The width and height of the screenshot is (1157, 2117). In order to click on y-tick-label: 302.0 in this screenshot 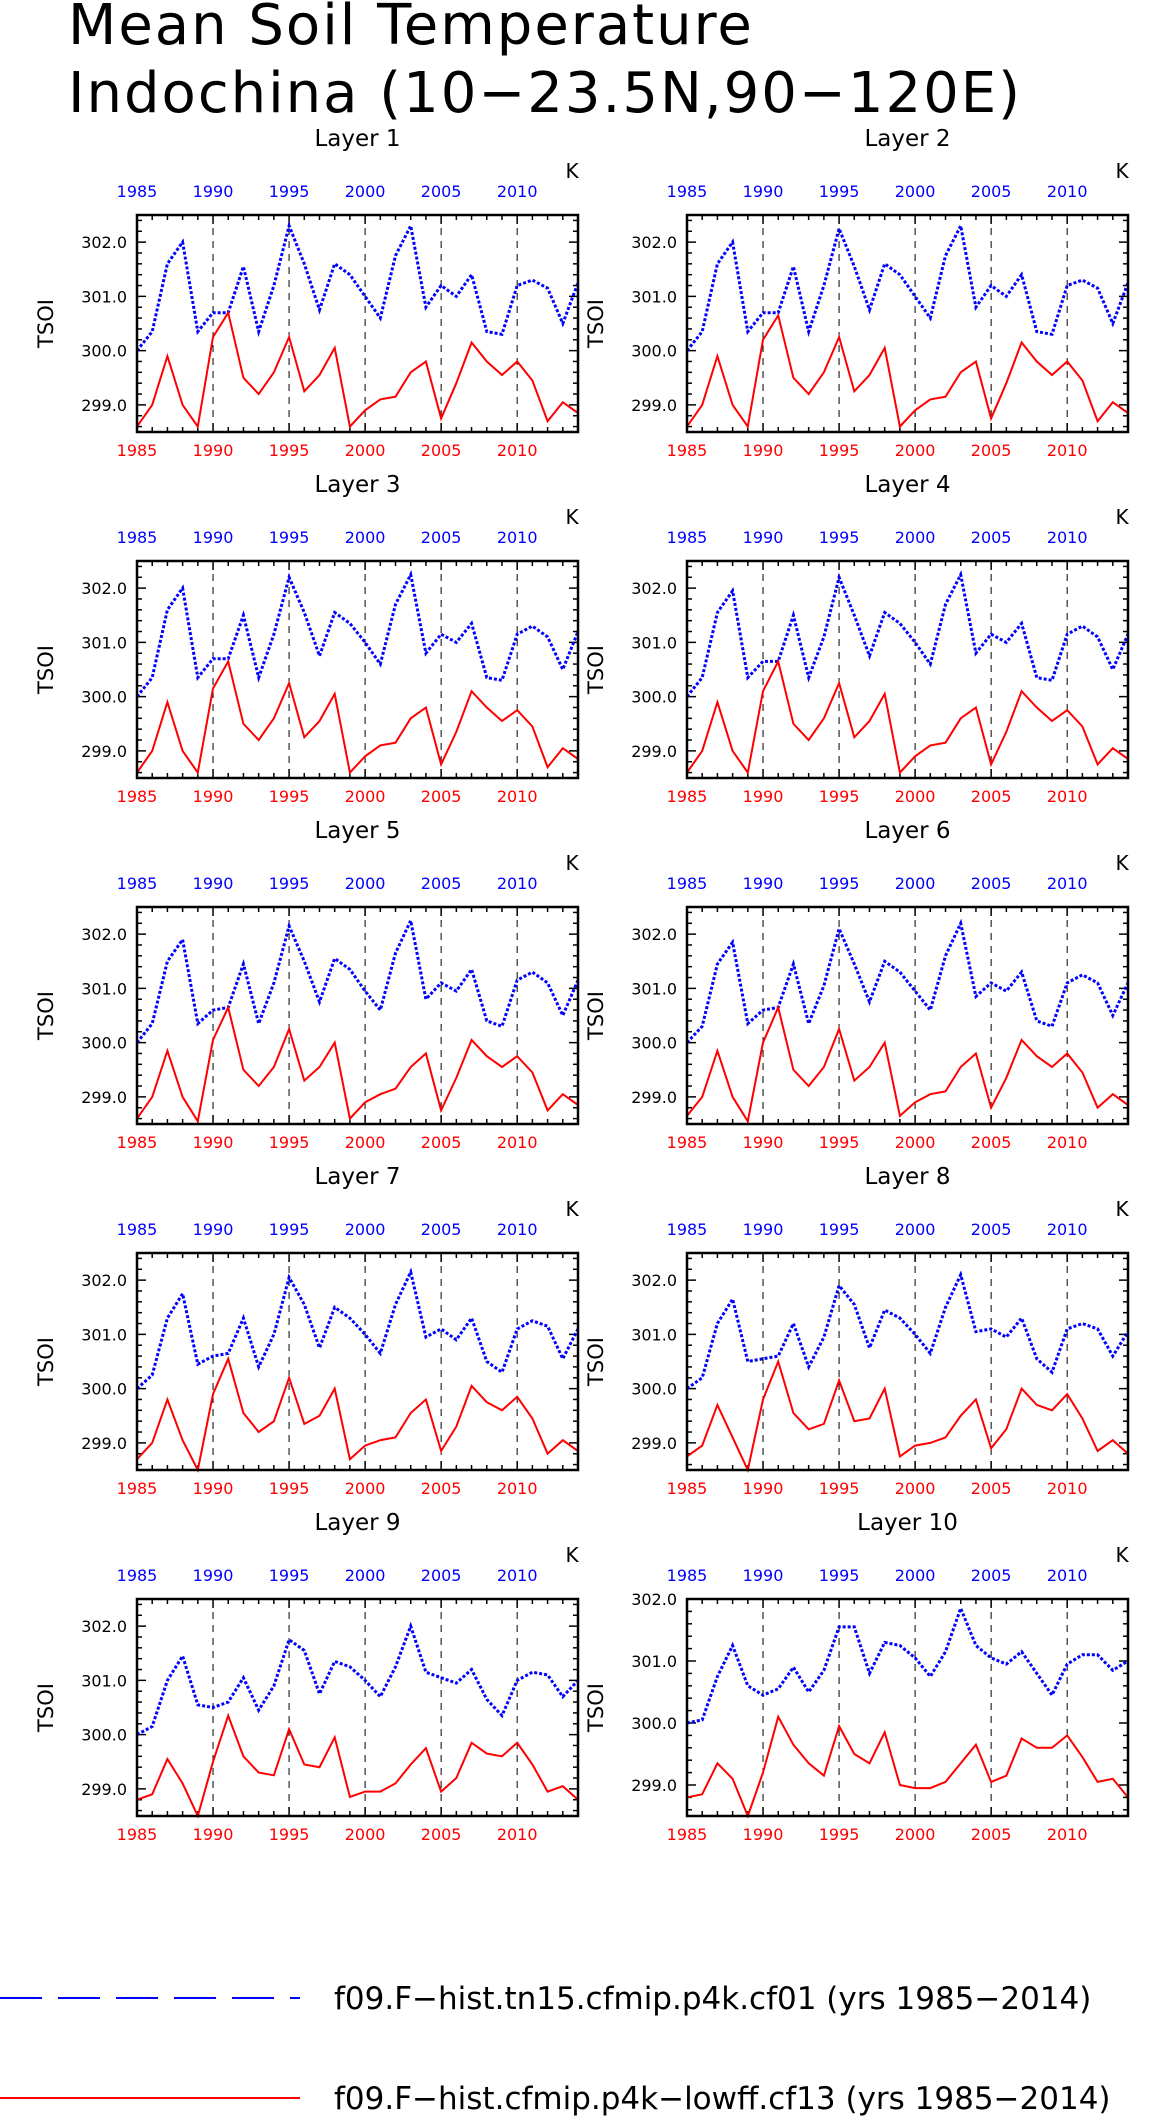, I will do `click(654, 588)`.